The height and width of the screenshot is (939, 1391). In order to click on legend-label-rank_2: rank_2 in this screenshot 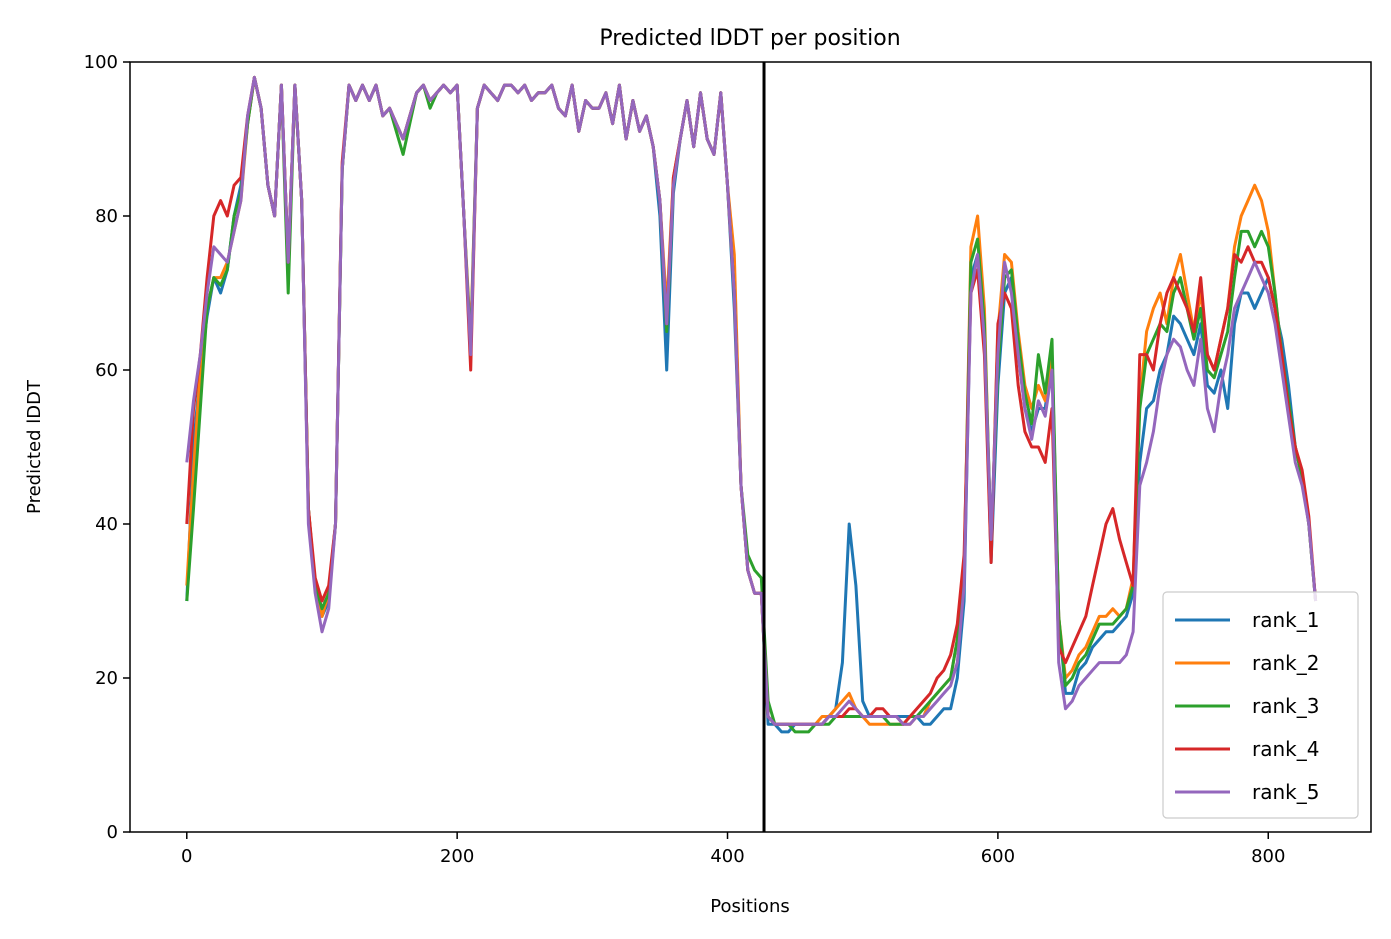, I will do `click(1285, 663)`.